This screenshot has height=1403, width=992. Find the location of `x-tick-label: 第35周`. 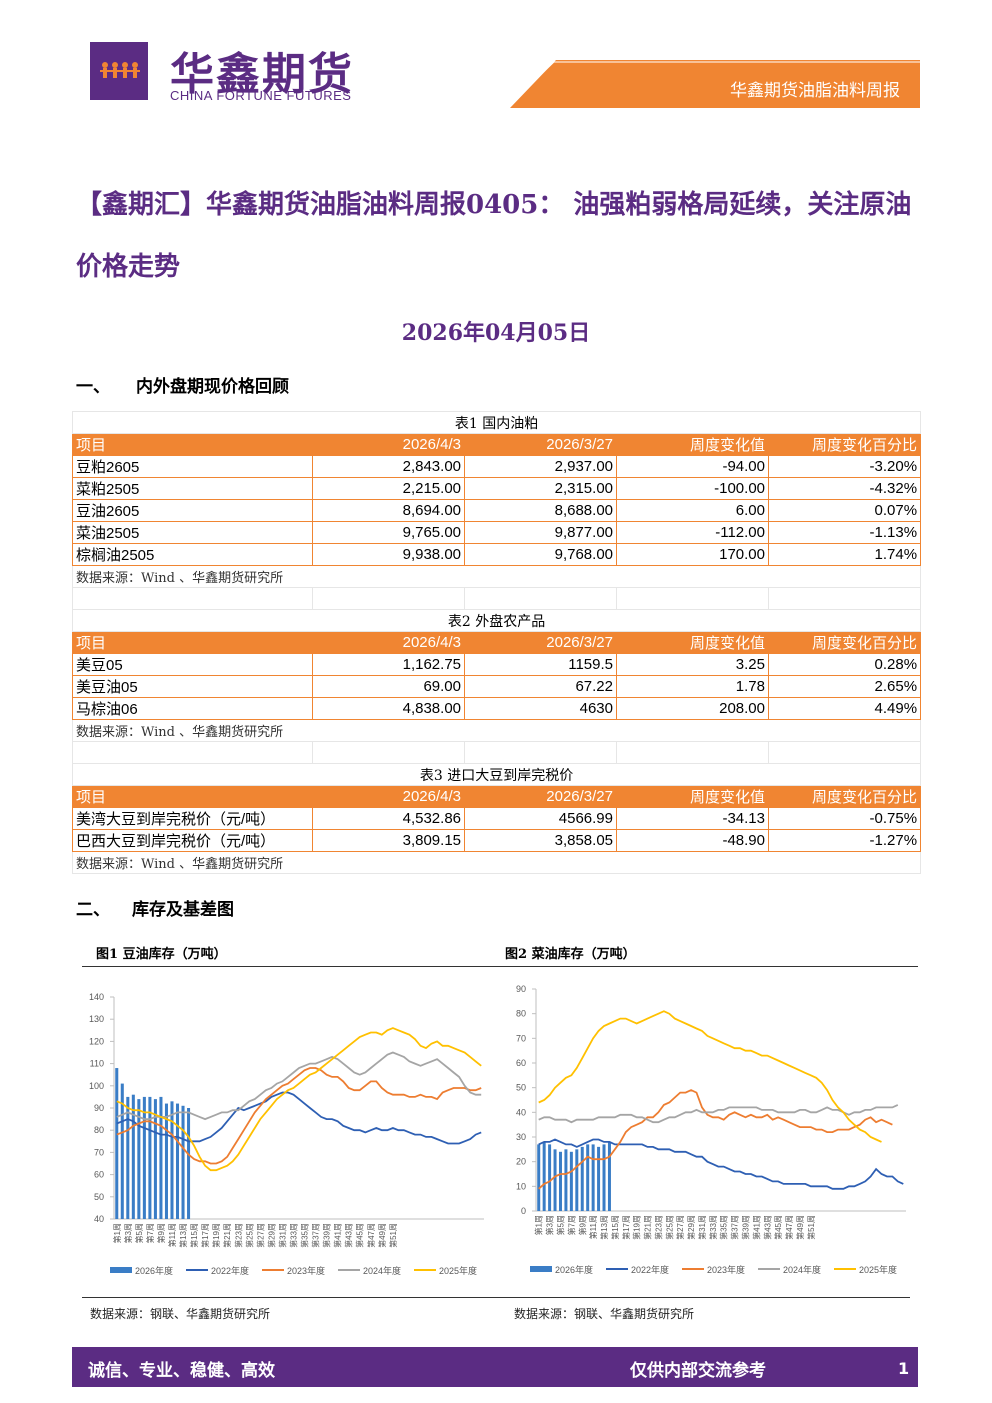

x-tick-label: 第35周 is located at coordinates (305, 1235).